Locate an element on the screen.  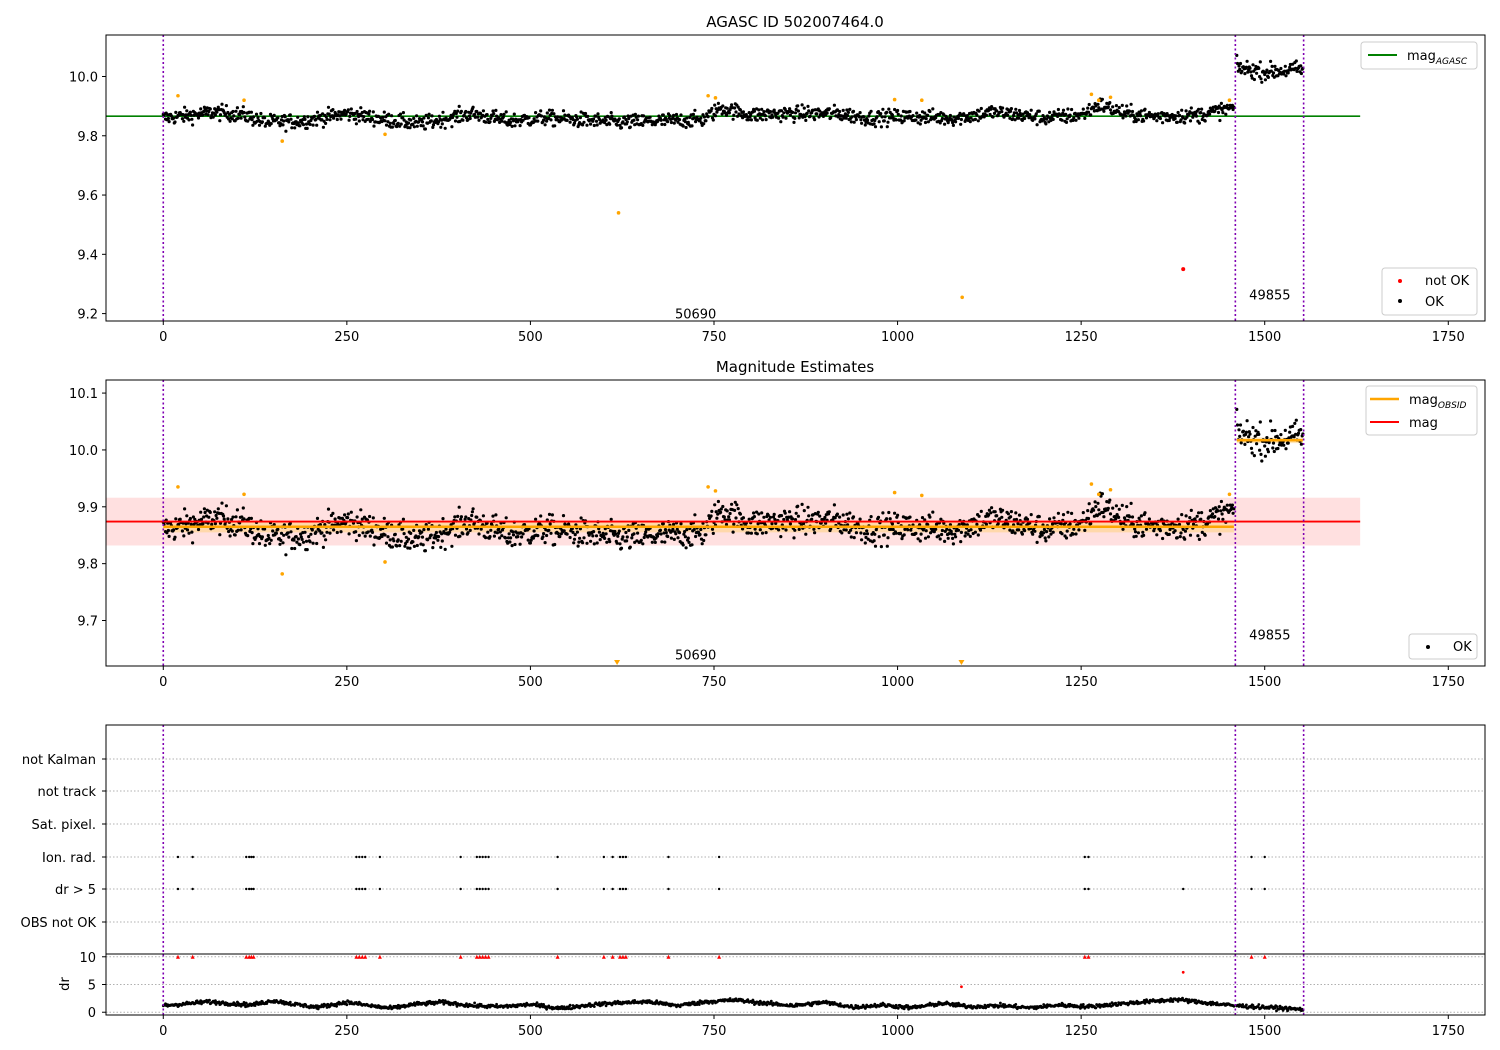
obsid-label-49855: 49855 is located at coordinates (1269, 636).